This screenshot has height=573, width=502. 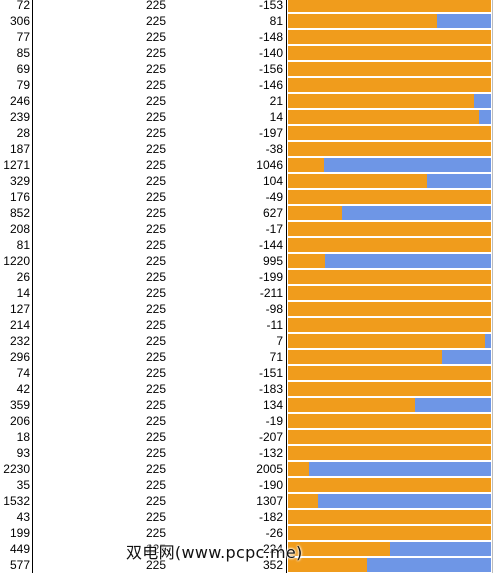 What do you see at coordinates (23, 437) in the screenshot?
I see `cell-value-a: 18` at bounding box center [23, 437].